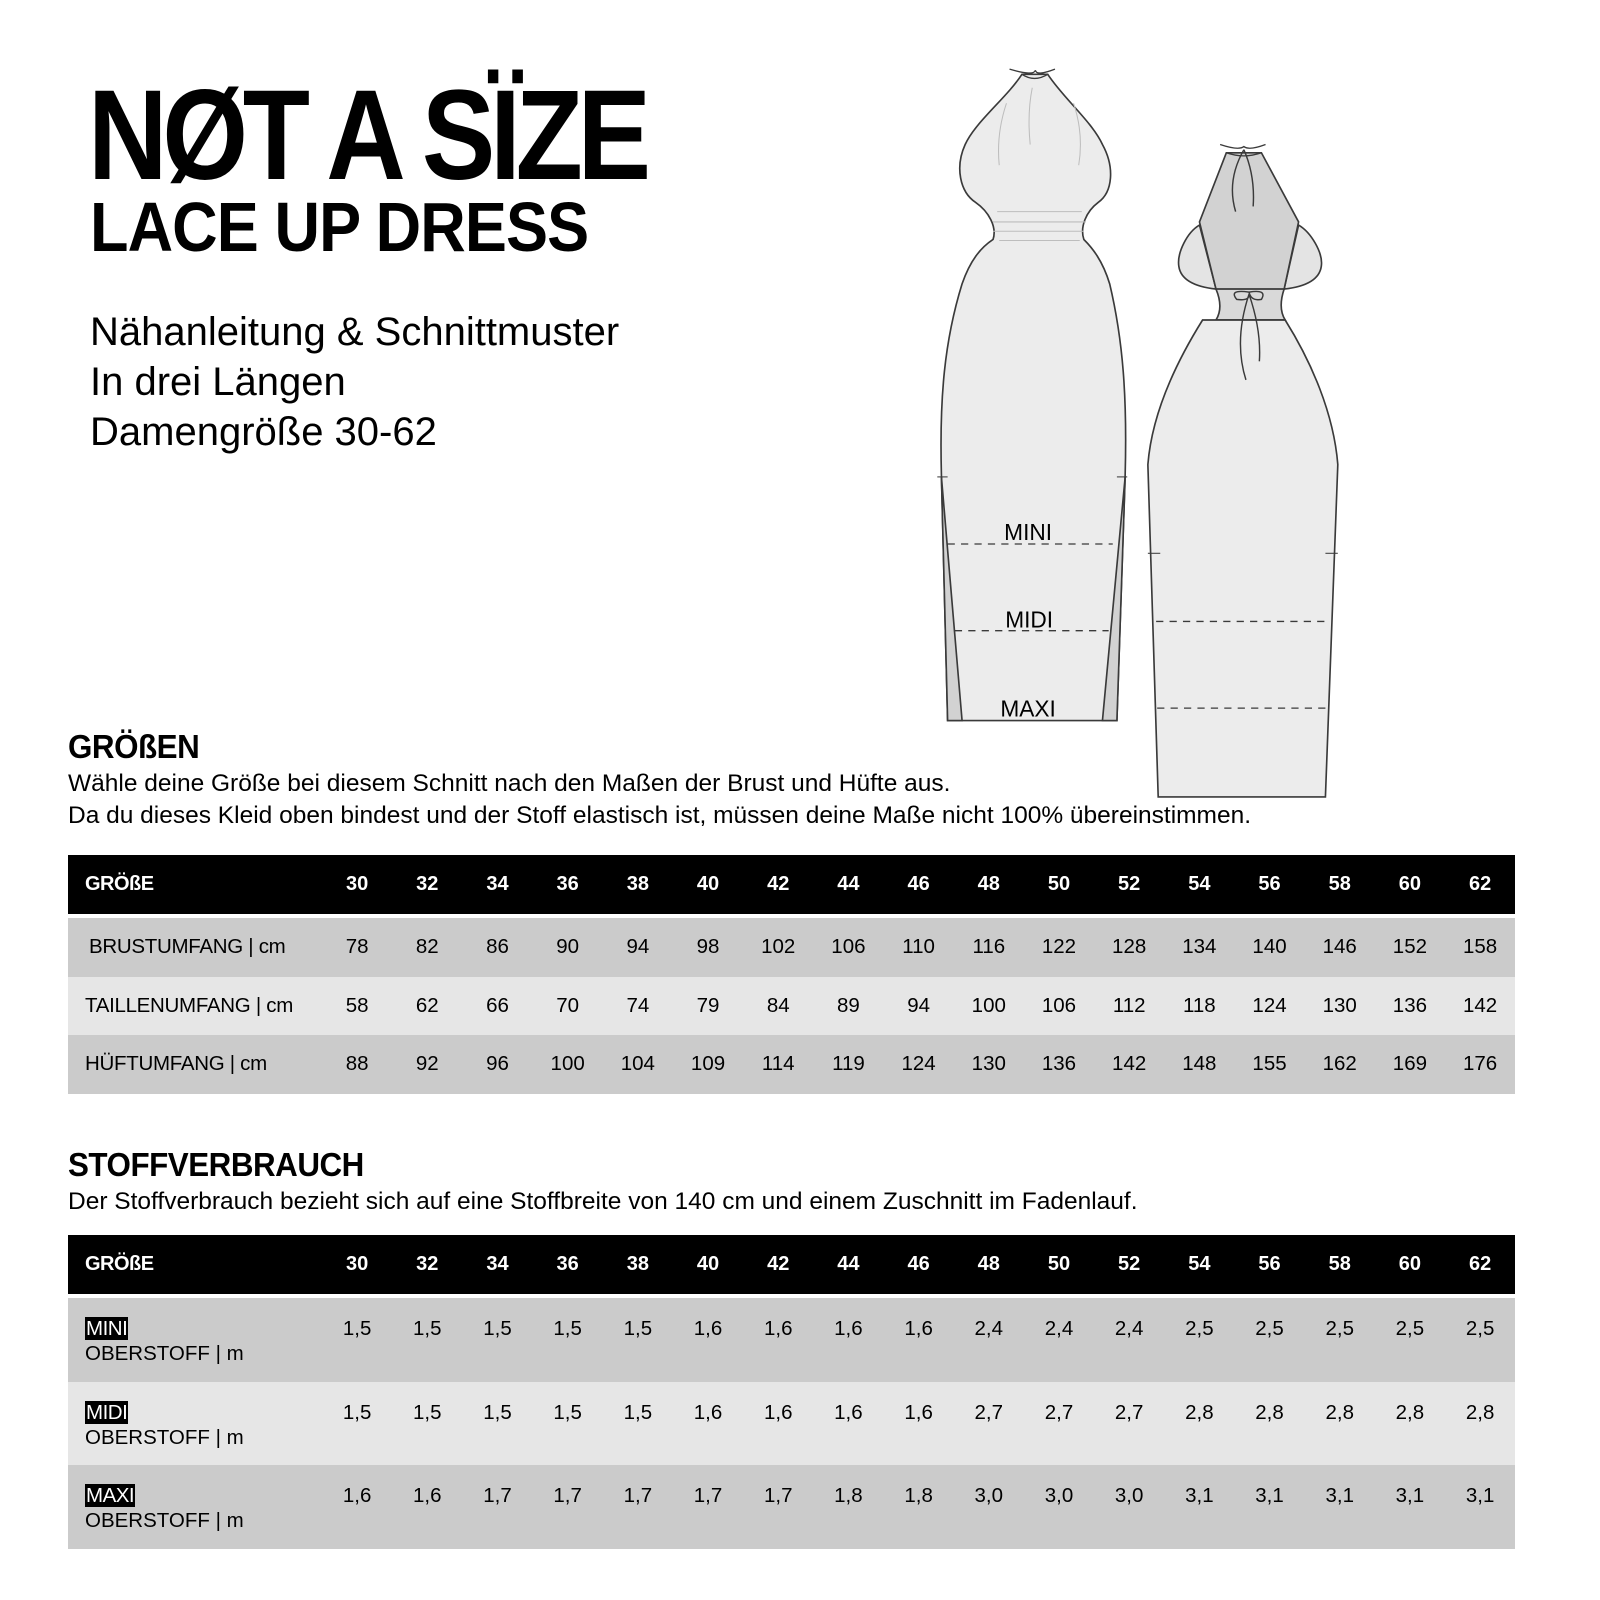 This screenshot has height=1600, width=1600. Describe the element at coordinates (1059, 947) in the screenshot. I see `table-cell: 122` at that location.